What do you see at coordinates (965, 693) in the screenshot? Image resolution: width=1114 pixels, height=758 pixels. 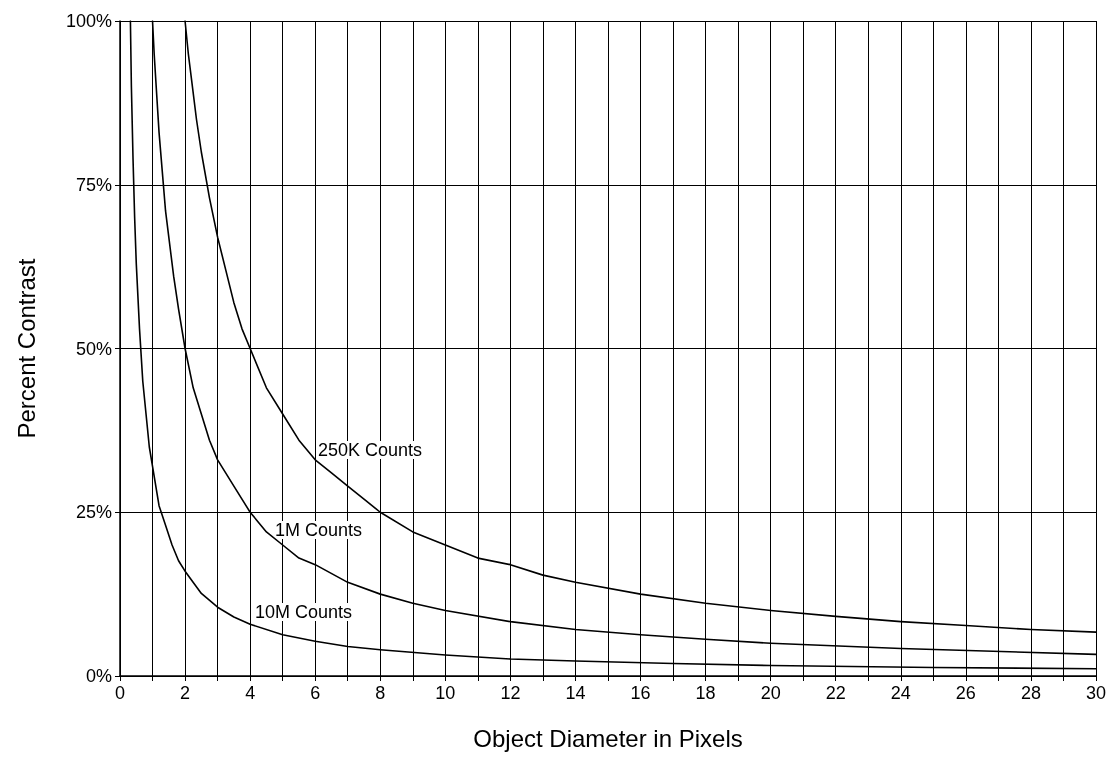 I see `x-tick-label: 26` at bounding box center [965, 693].